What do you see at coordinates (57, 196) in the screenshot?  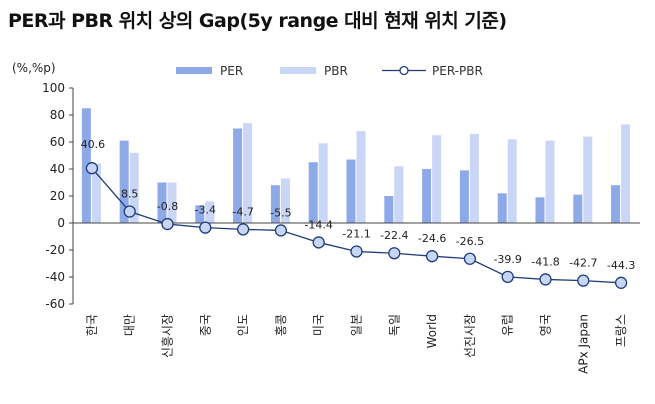 I see `y-tick-label: 20` at bounding box center [57, 196].